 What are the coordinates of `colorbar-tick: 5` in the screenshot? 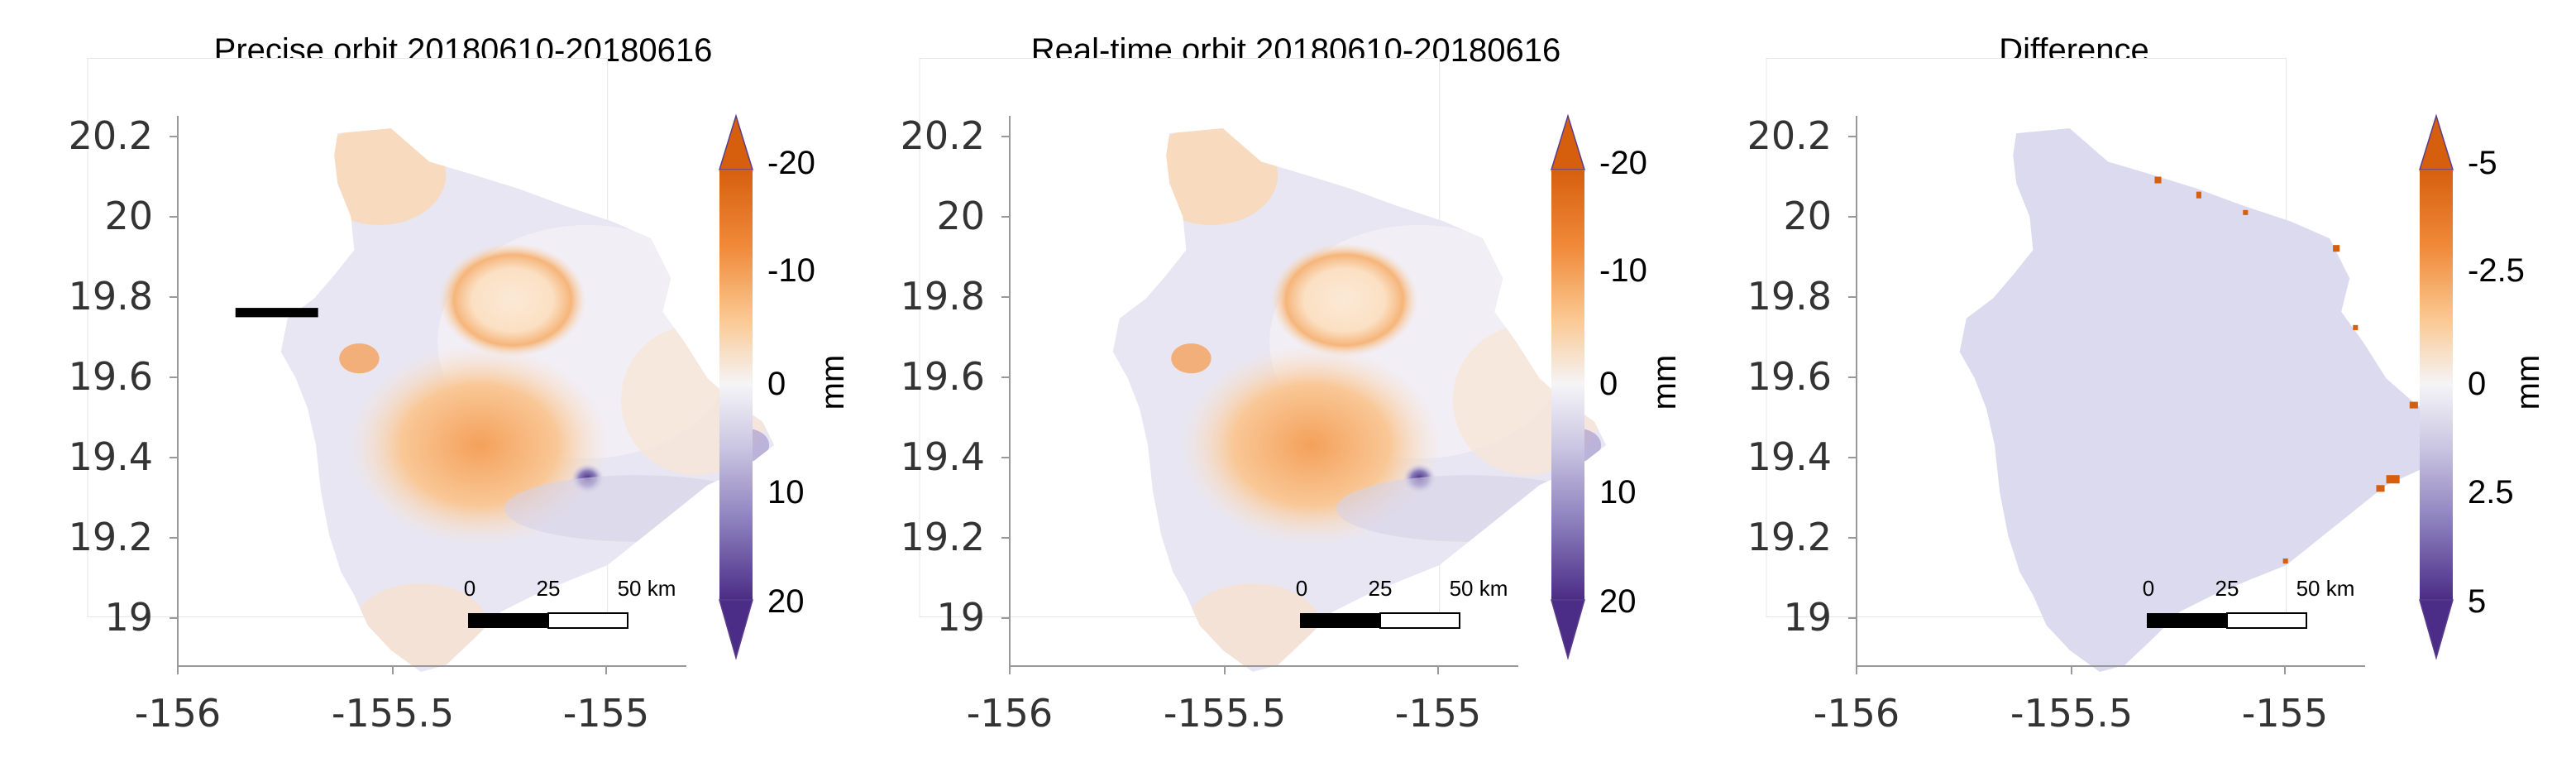 It's located at (2477, 602).